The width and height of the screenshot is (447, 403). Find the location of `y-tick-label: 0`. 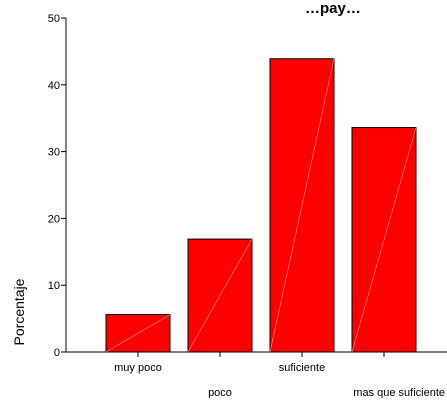

y-tick-label: 0 is located at coordinates (57, 353).